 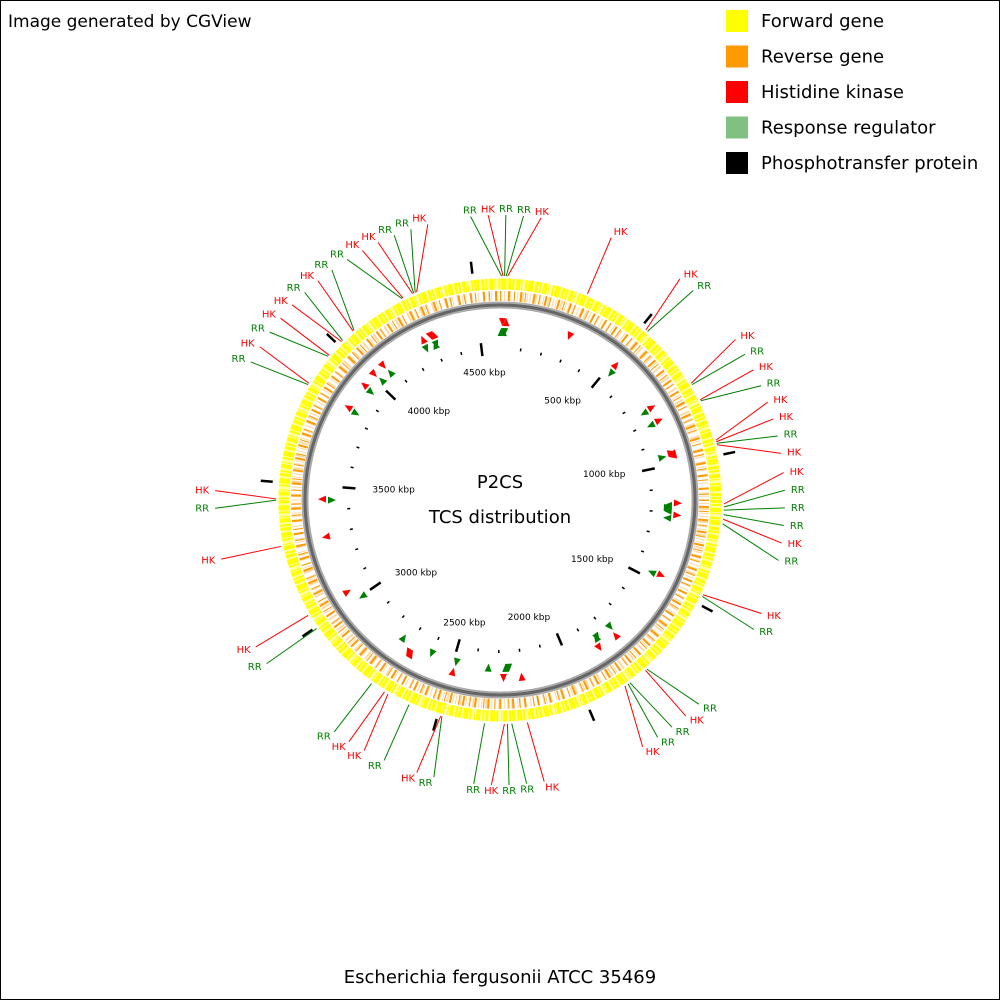 What do you see at coordinates (393, 490) in the screenshot?
I see `tick-label: 3500 kbp` at bounding box center [393, 490].